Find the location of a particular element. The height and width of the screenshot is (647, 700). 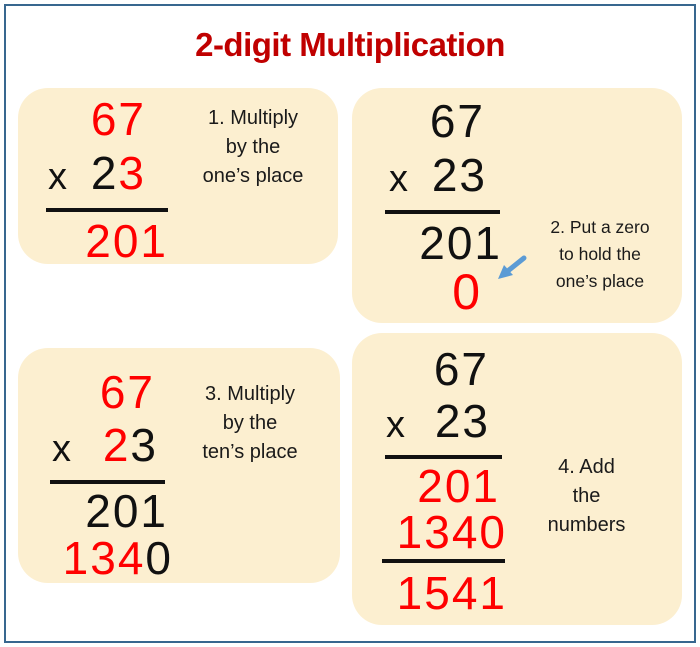

instruction-line: to hold the is located at coordinates (600, 254).